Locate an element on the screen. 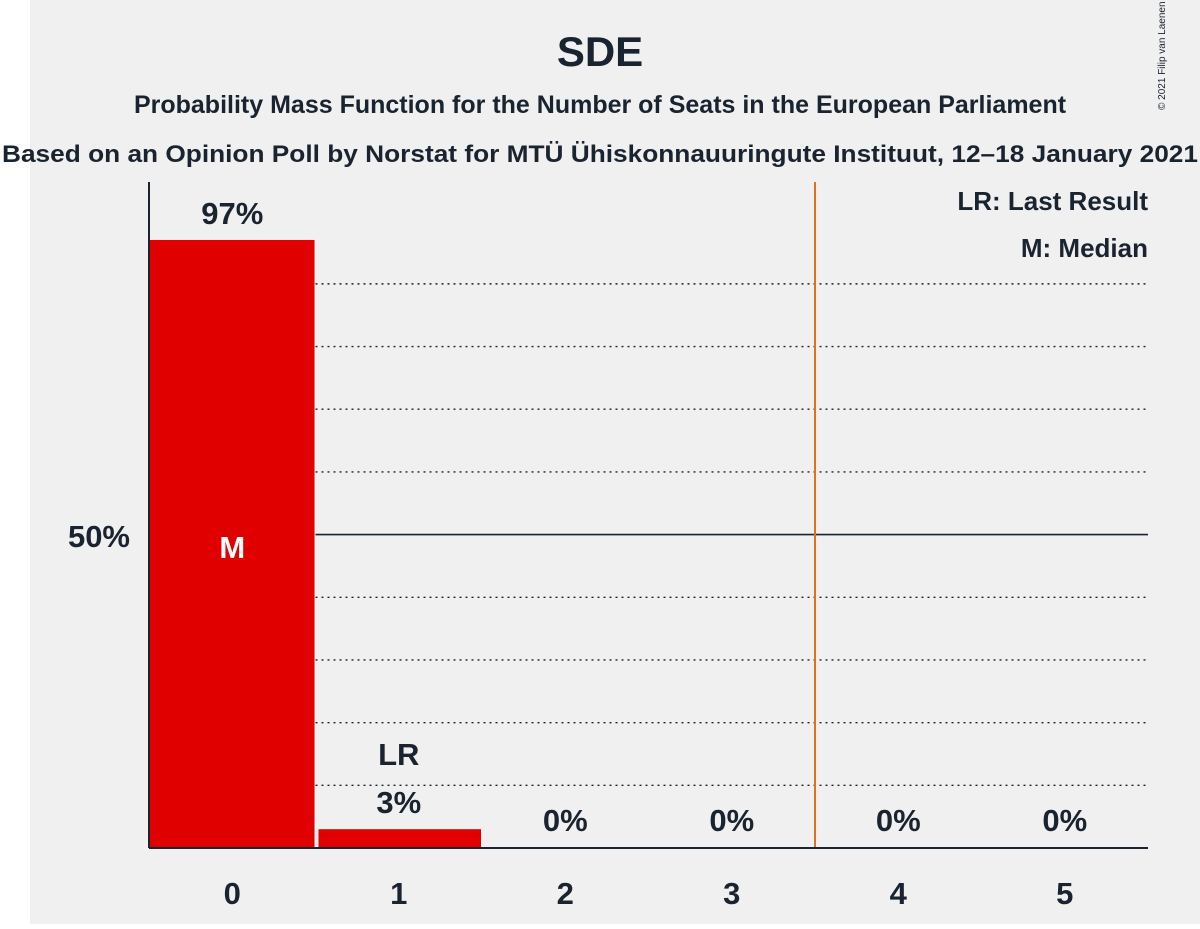 The image size is (1200, 929). median-marker: M is located at coordinates (232, 547).